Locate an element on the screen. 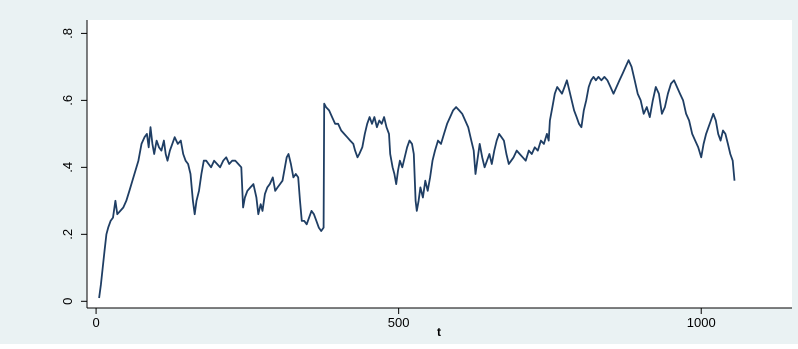 The height and width of the screenshot is (349, 798). x-tick-label: 500 is located at coordinates (399, 322).